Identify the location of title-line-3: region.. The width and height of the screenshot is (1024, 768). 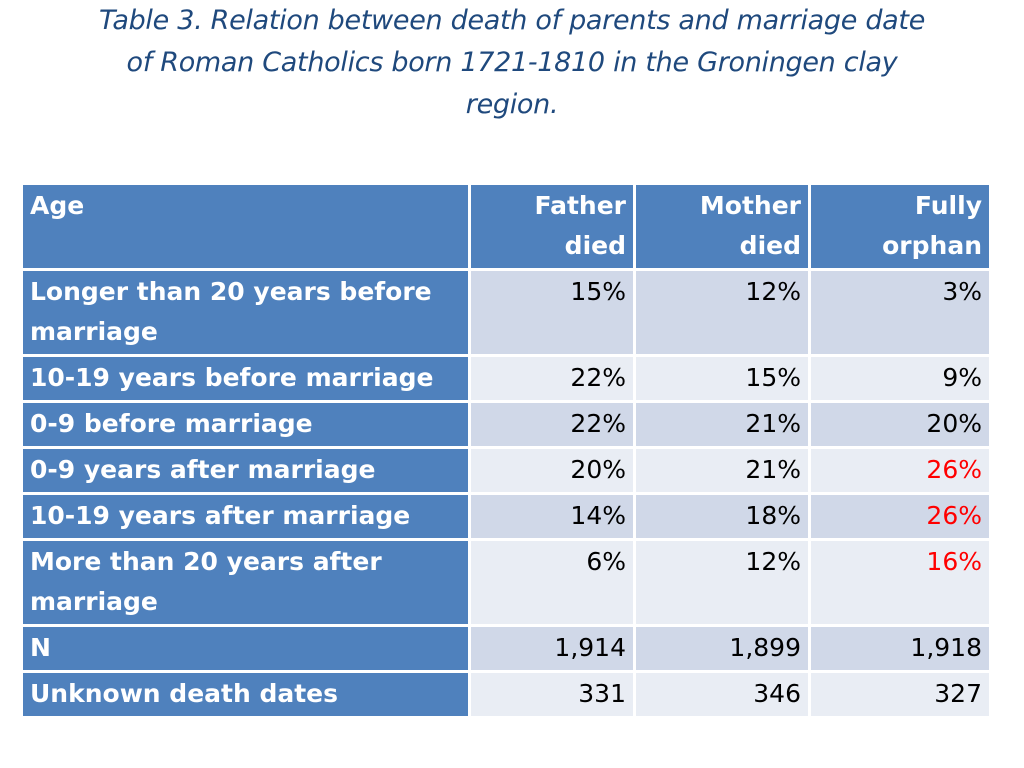
(512, 104).